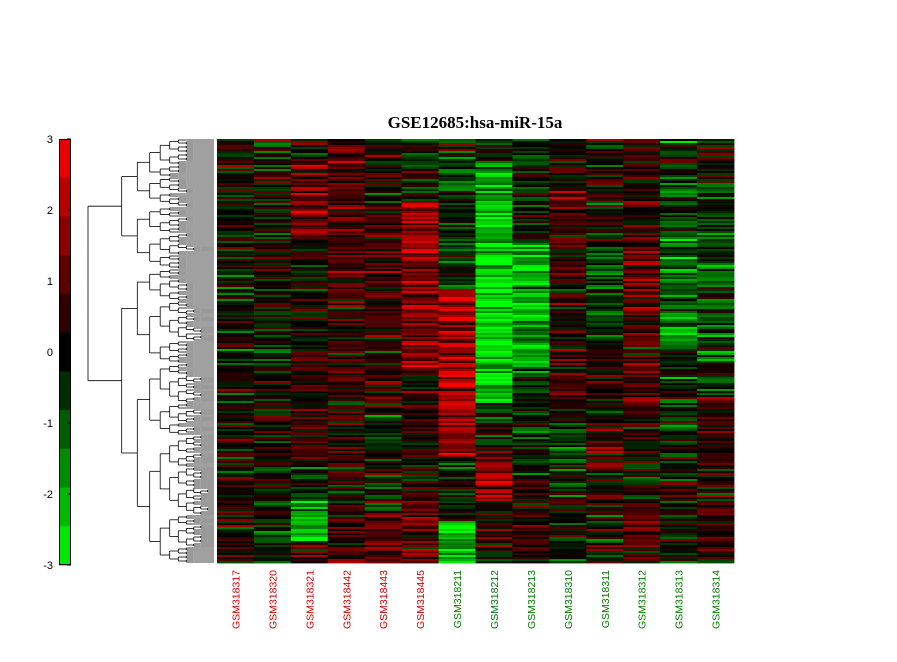 The width and height of the screenshot is (897, 662). Describe the element at coordinates (273, 599) in the screenshot. I see `sample-label: GSM318320` at that location.